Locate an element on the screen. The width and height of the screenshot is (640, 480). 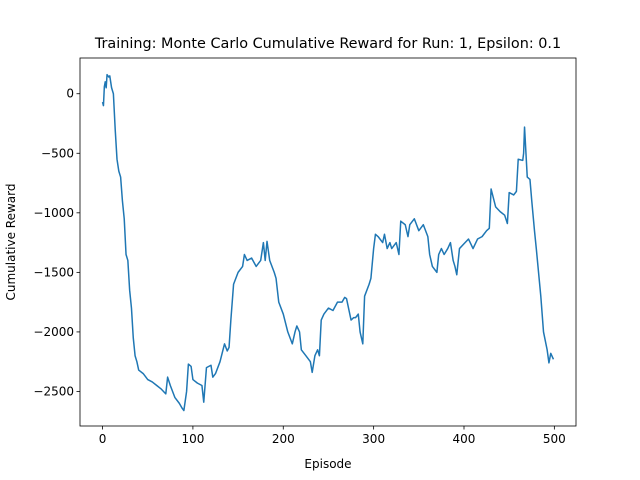
y-tick-label: −1000 is located at coordinates (53, 213).